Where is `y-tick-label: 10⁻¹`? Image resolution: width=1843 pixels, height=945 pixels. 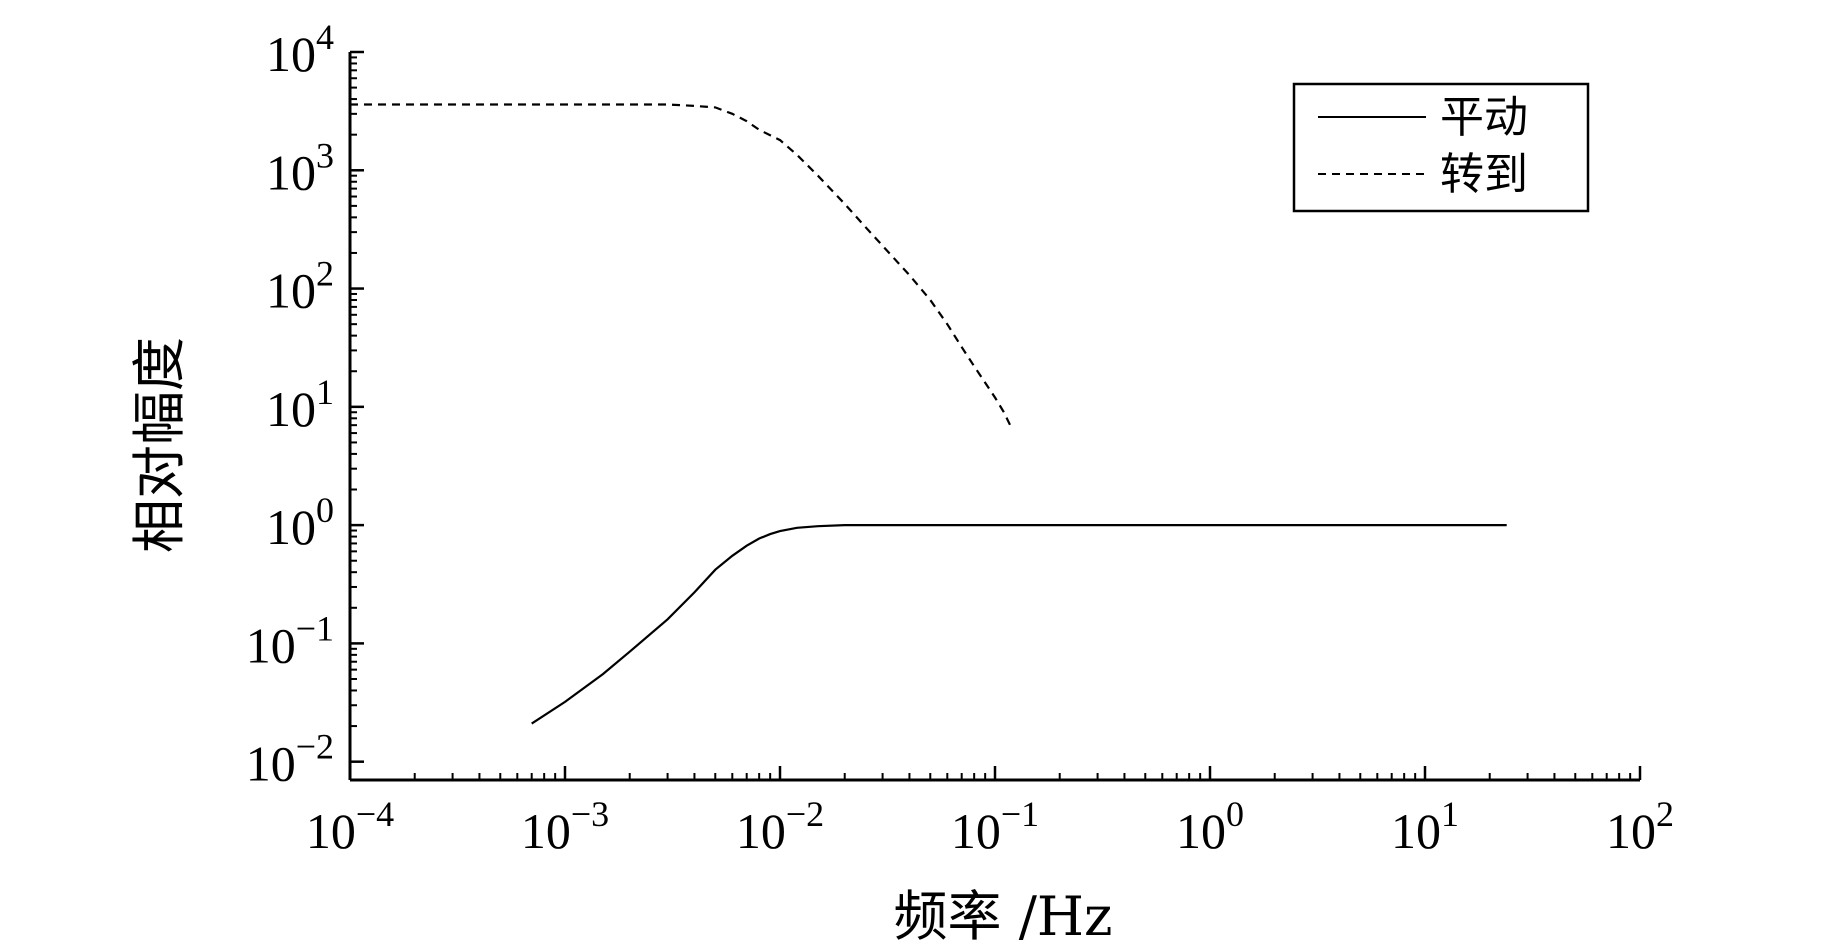
y-tick-label: 10⁻¹ is located at coordinates (290, 640).